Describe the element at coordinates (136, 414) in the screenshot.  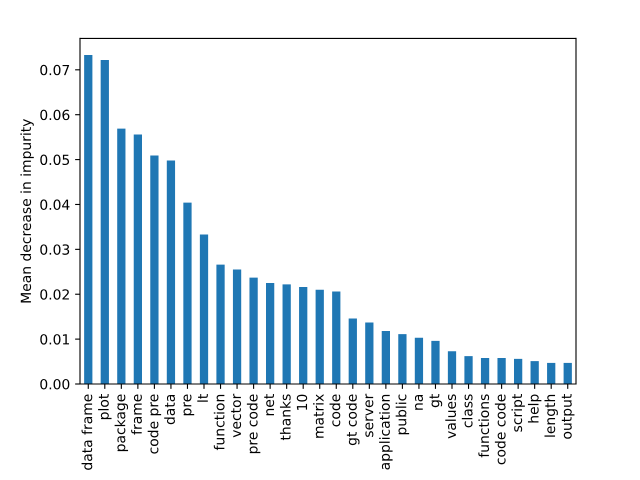
I see `x-tick-label: frame` at that location.